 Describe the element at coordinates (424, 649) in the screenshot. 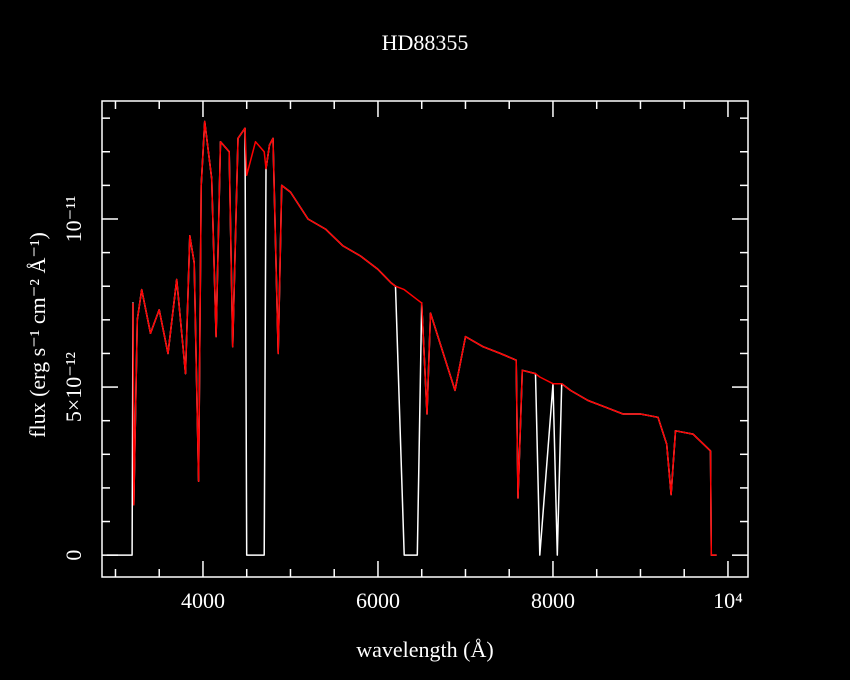

I see `x-axis-label: wavelength (Å)` at that location.